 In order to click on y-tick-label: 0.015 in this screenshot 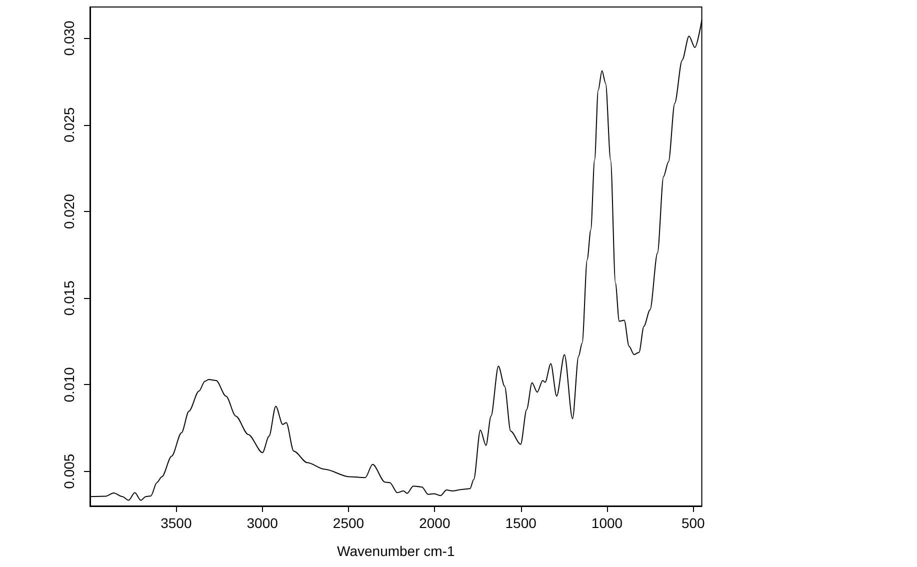, I will do `click(69, 298)`.